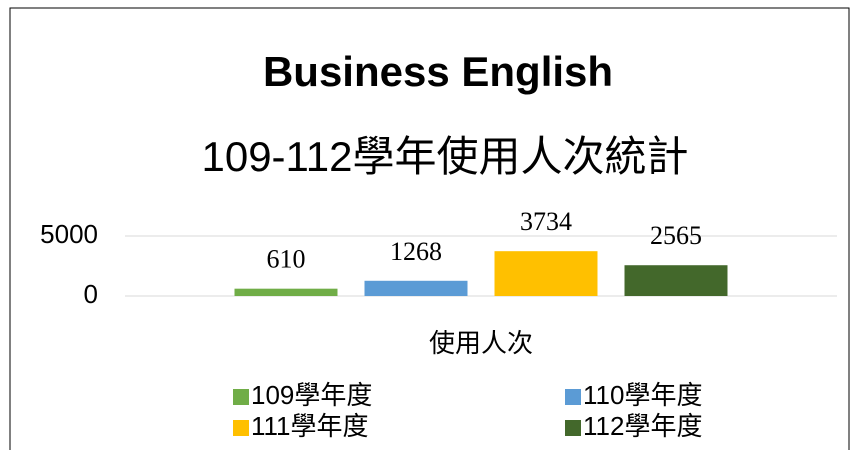 The image size is (857, 450). What do you see at coordinates (546, 221) in the screenshot?
I see `data-label: 3734` at bounding box center [546, 221].